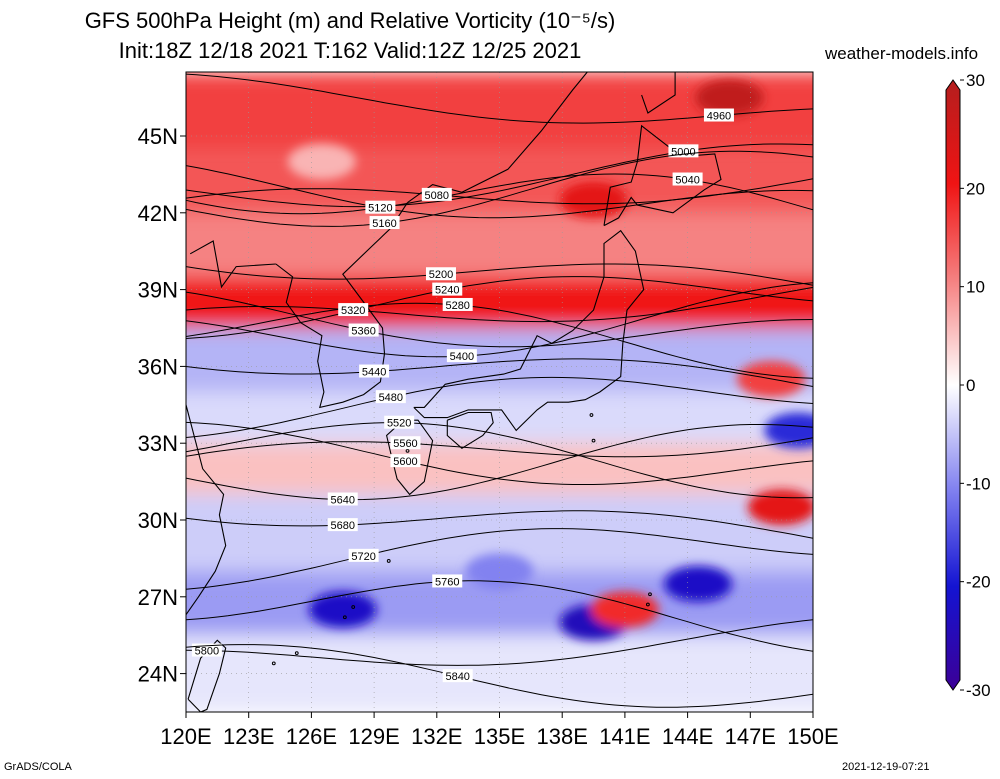  What do you see at coordinates (374, 373) in the screenshot?
I see `contour-label: 5440` at bounding box center [374, 373].